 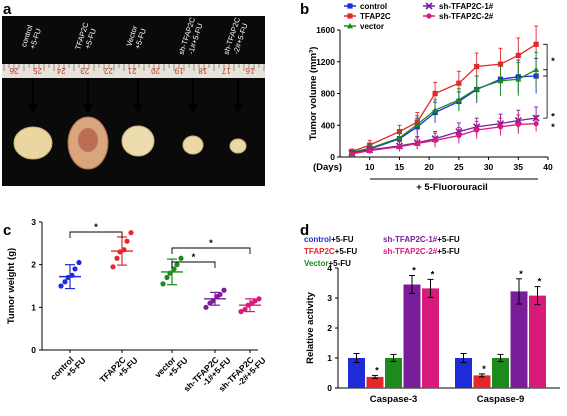 What do you see at coordinates (330, 251) in the screenshot?
I see `legend-entry: TFAP2C+5-FU` at bounding box center [330, 251].